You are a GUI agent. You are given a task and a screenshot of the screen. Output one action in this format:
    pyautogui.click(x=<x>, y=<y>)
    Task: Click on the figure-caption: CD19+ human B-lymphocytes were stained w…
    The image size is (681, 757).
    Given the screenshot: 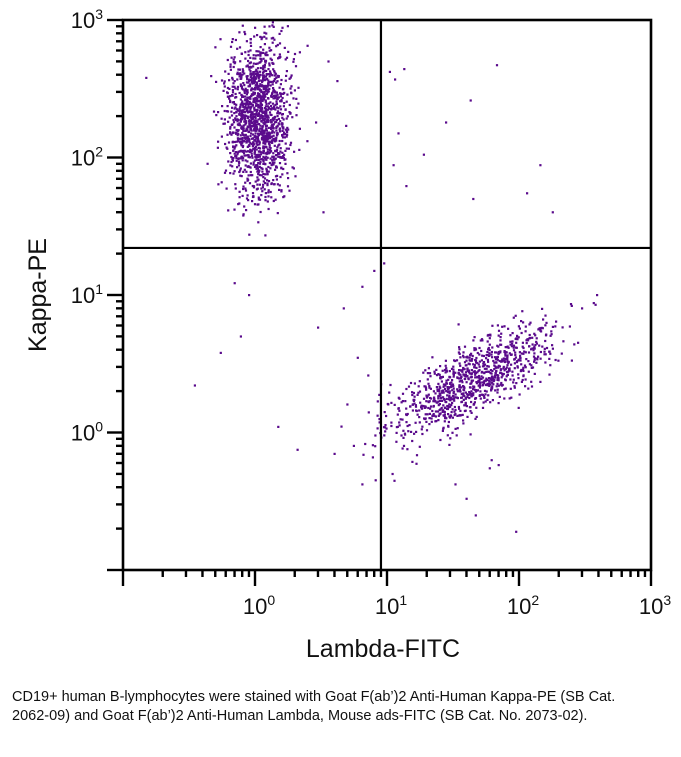 What is the action you would take?
    pyautogui.click(x=314, y=706)
    